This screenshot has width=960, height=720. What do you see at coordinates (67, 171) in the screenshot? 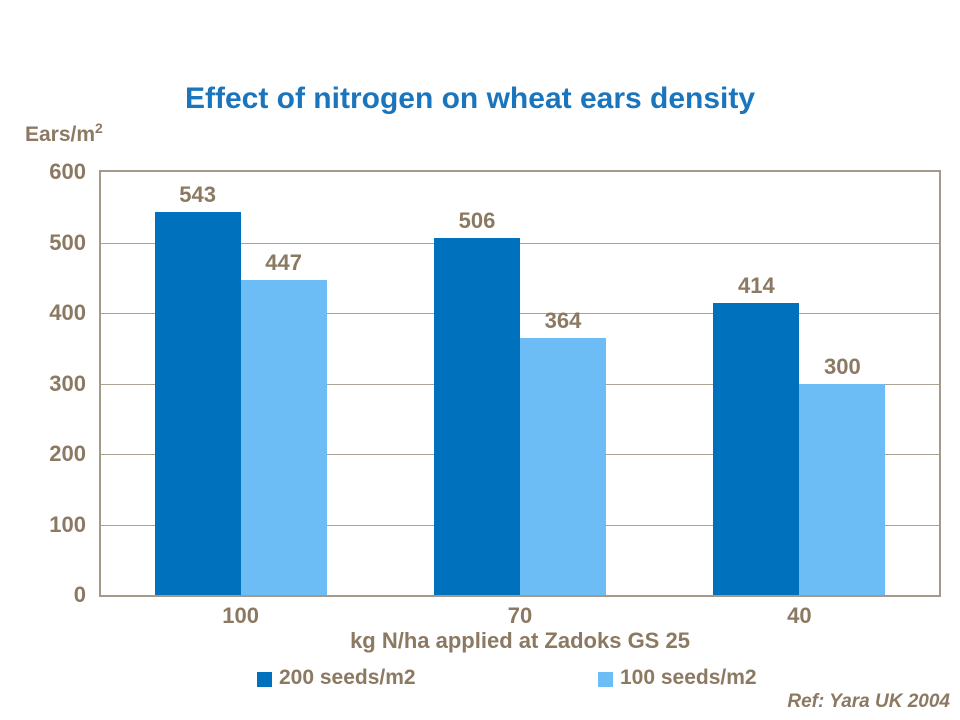
I see `y-tick-label: 600` at bounding box center [67, 171].